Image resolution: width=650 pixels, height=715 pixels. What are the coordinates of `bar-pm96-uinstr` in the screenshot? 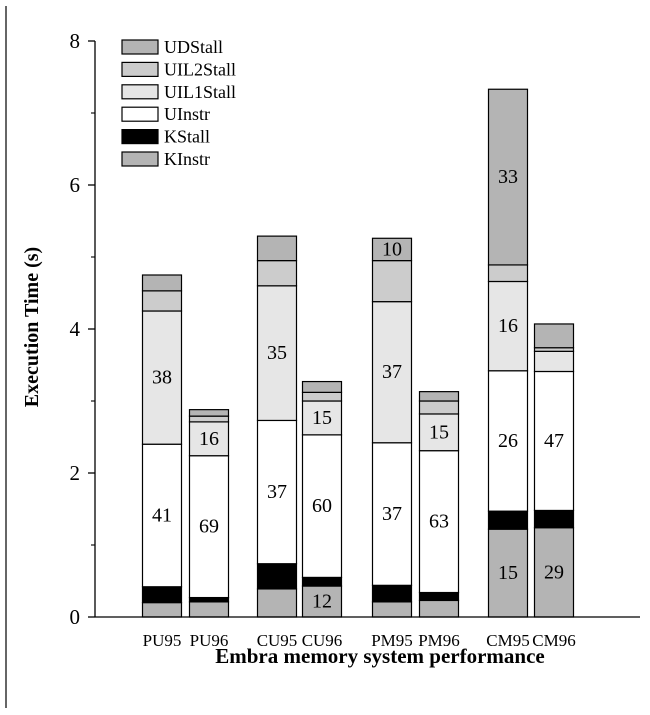 It's located at (439, 522).